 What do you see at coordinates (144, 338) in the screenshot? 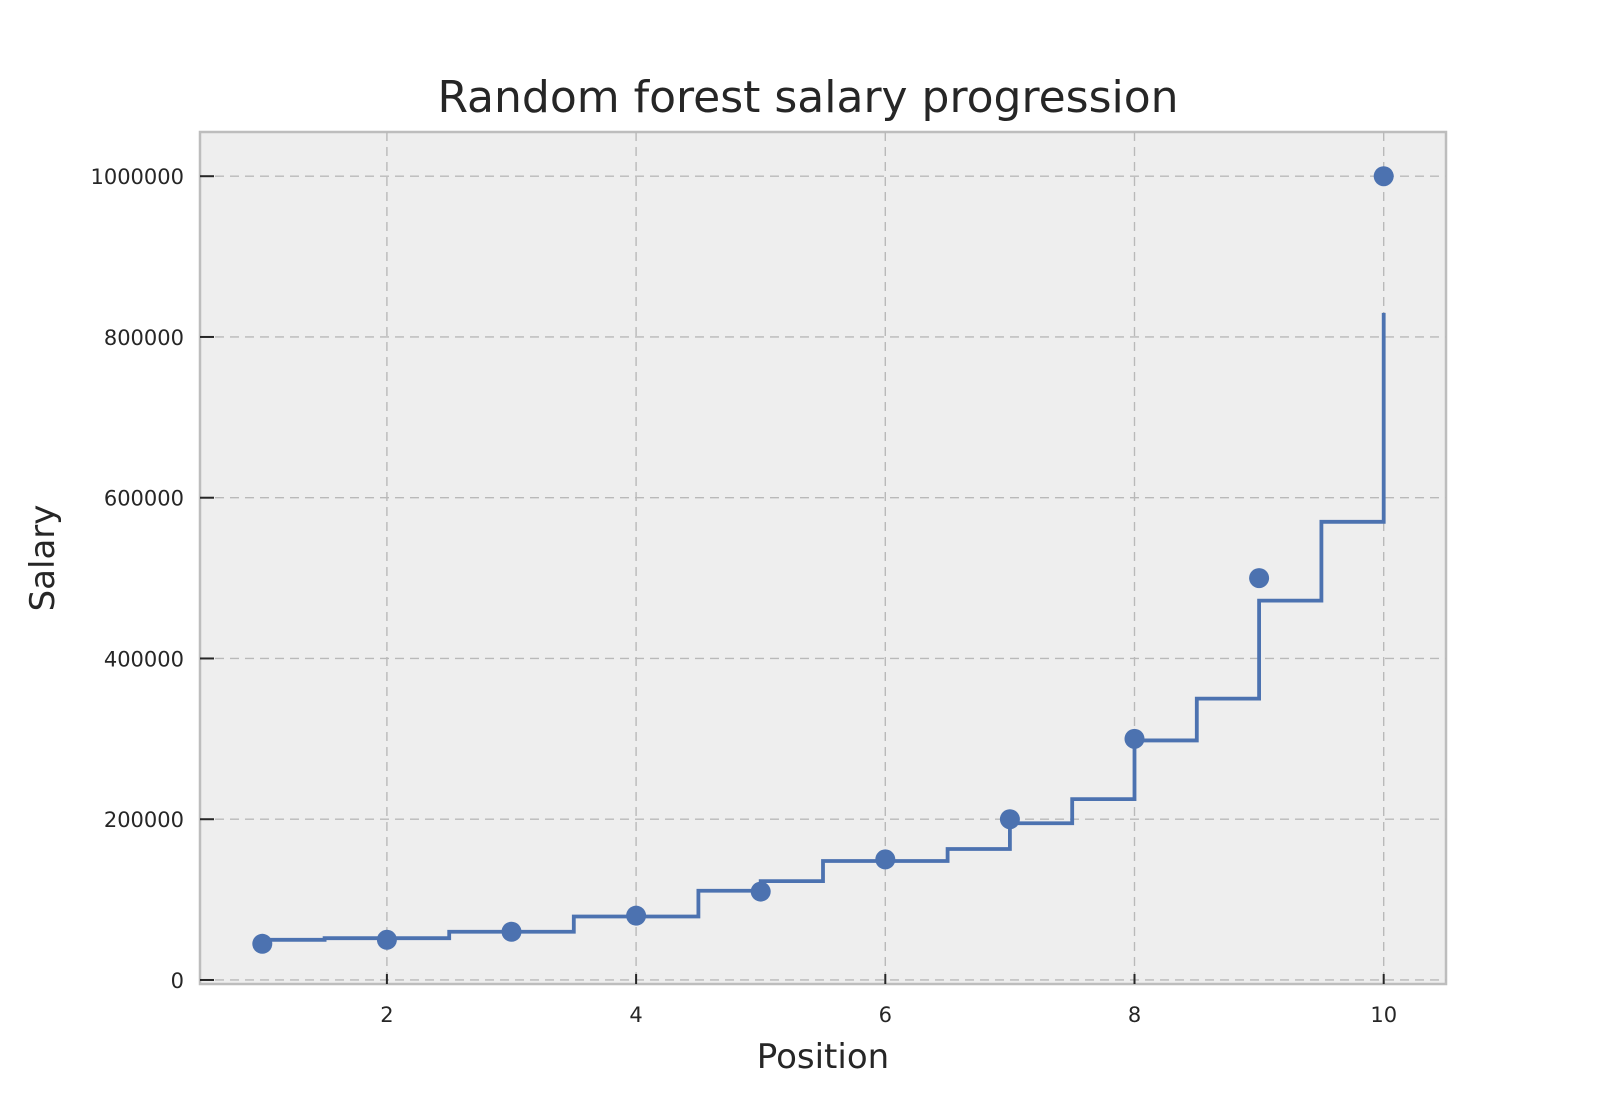
I see `y-tick-label: 800000` at bounding box center [144, 338].